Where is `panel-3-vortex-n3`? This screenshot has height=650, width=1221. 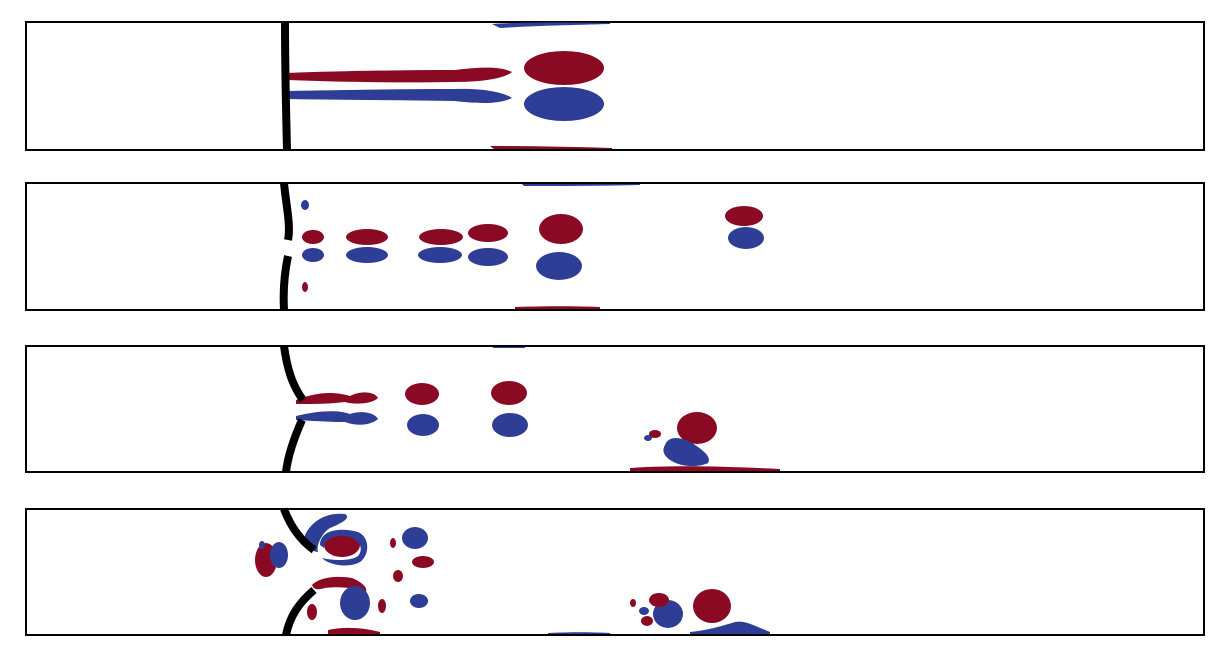
panel-3-vortex-n3 is located at coordinates (686, 452).